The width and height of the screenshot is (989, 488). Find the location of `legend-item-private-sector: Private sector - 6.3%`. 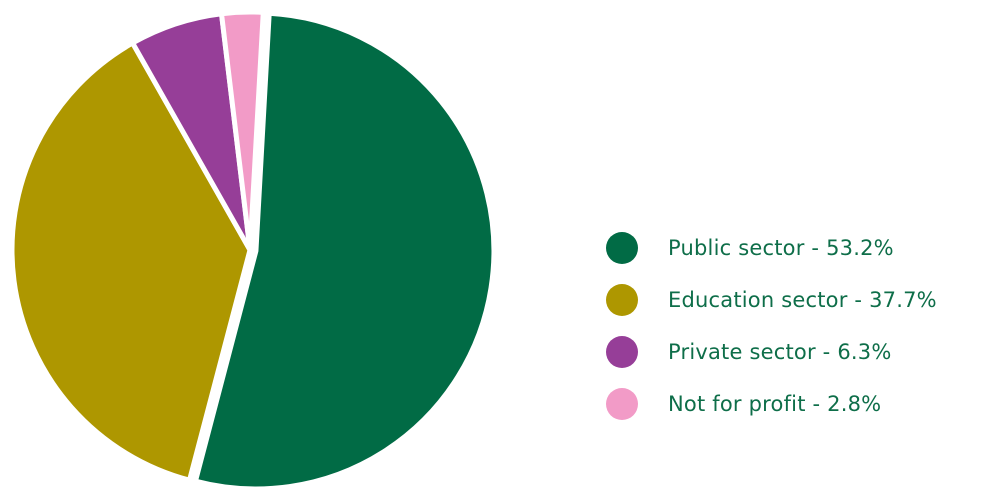

legend-item-private-sector: Private sector - 6.3% is located at coordinates (771, 351).